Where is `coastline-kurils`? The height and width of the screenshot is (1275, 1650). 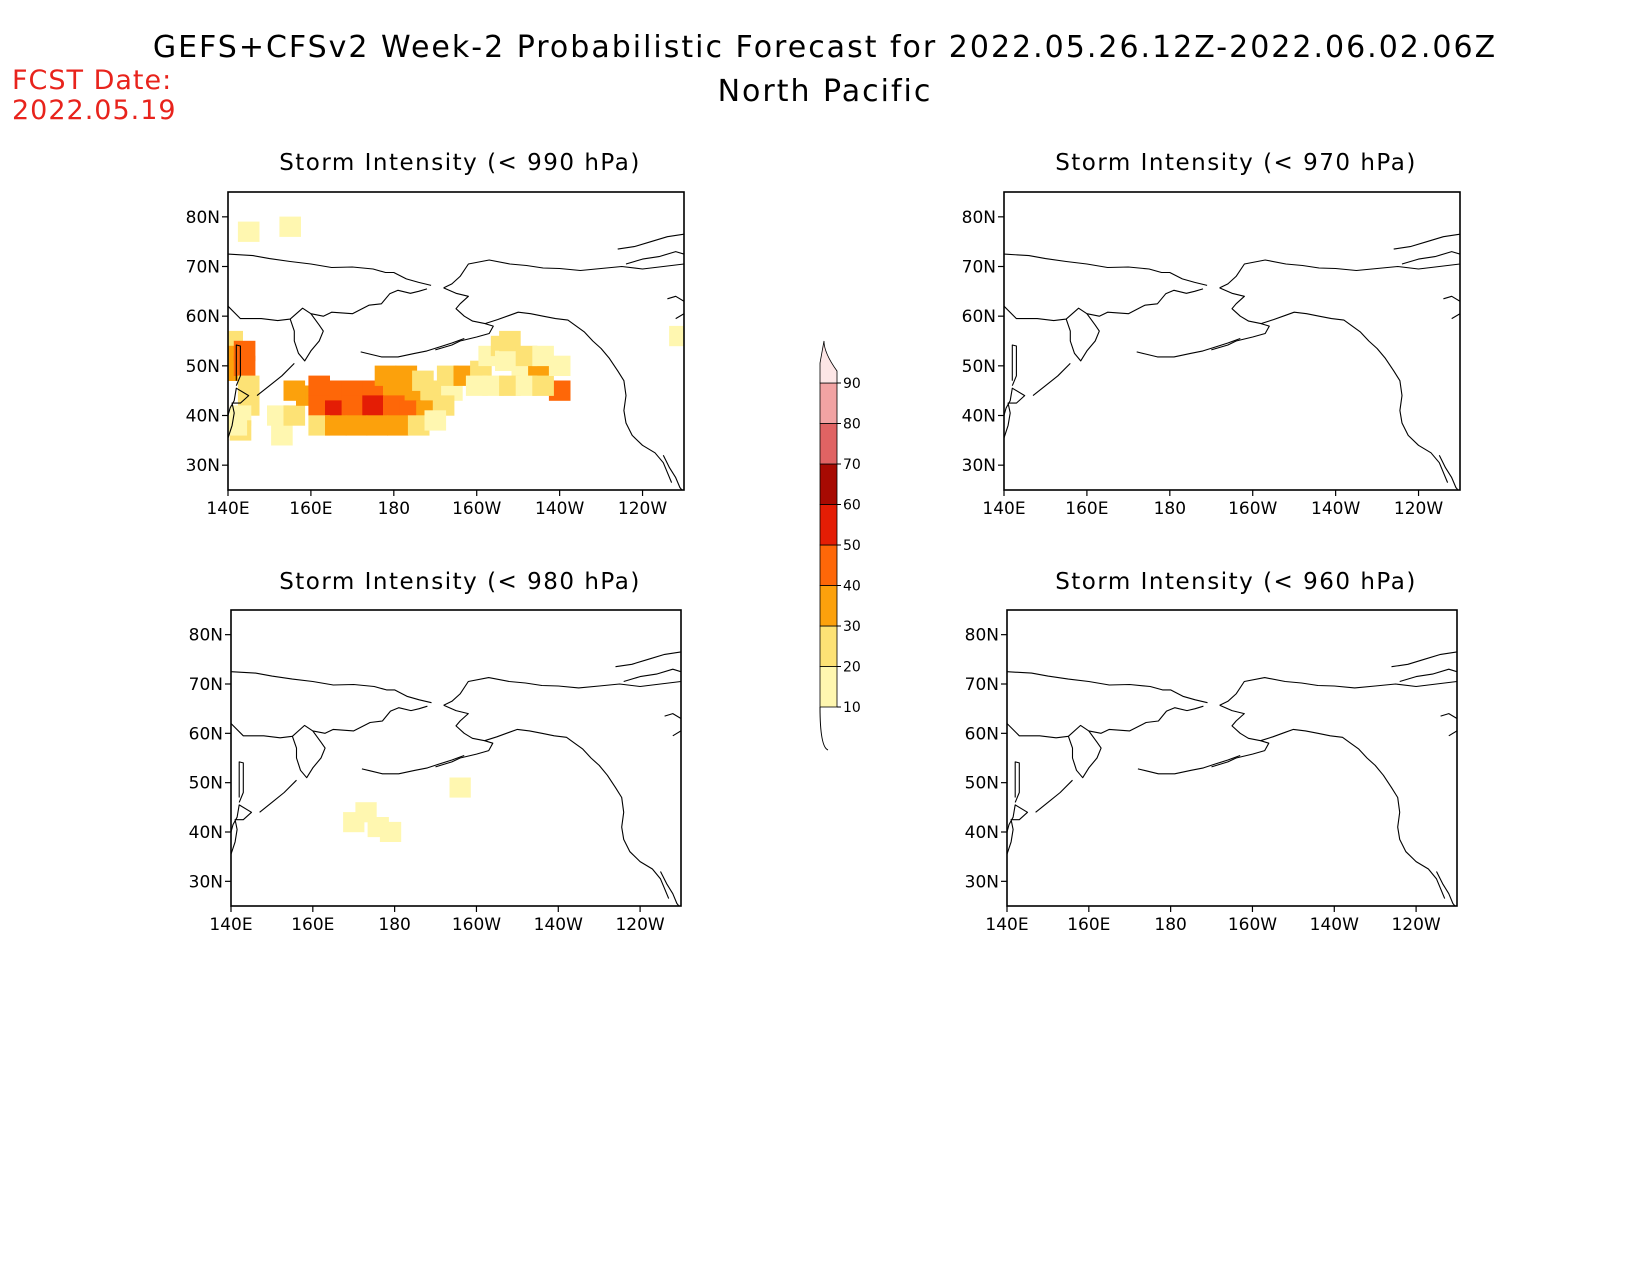
coastline-kurils is located at coordinates (275, 380).